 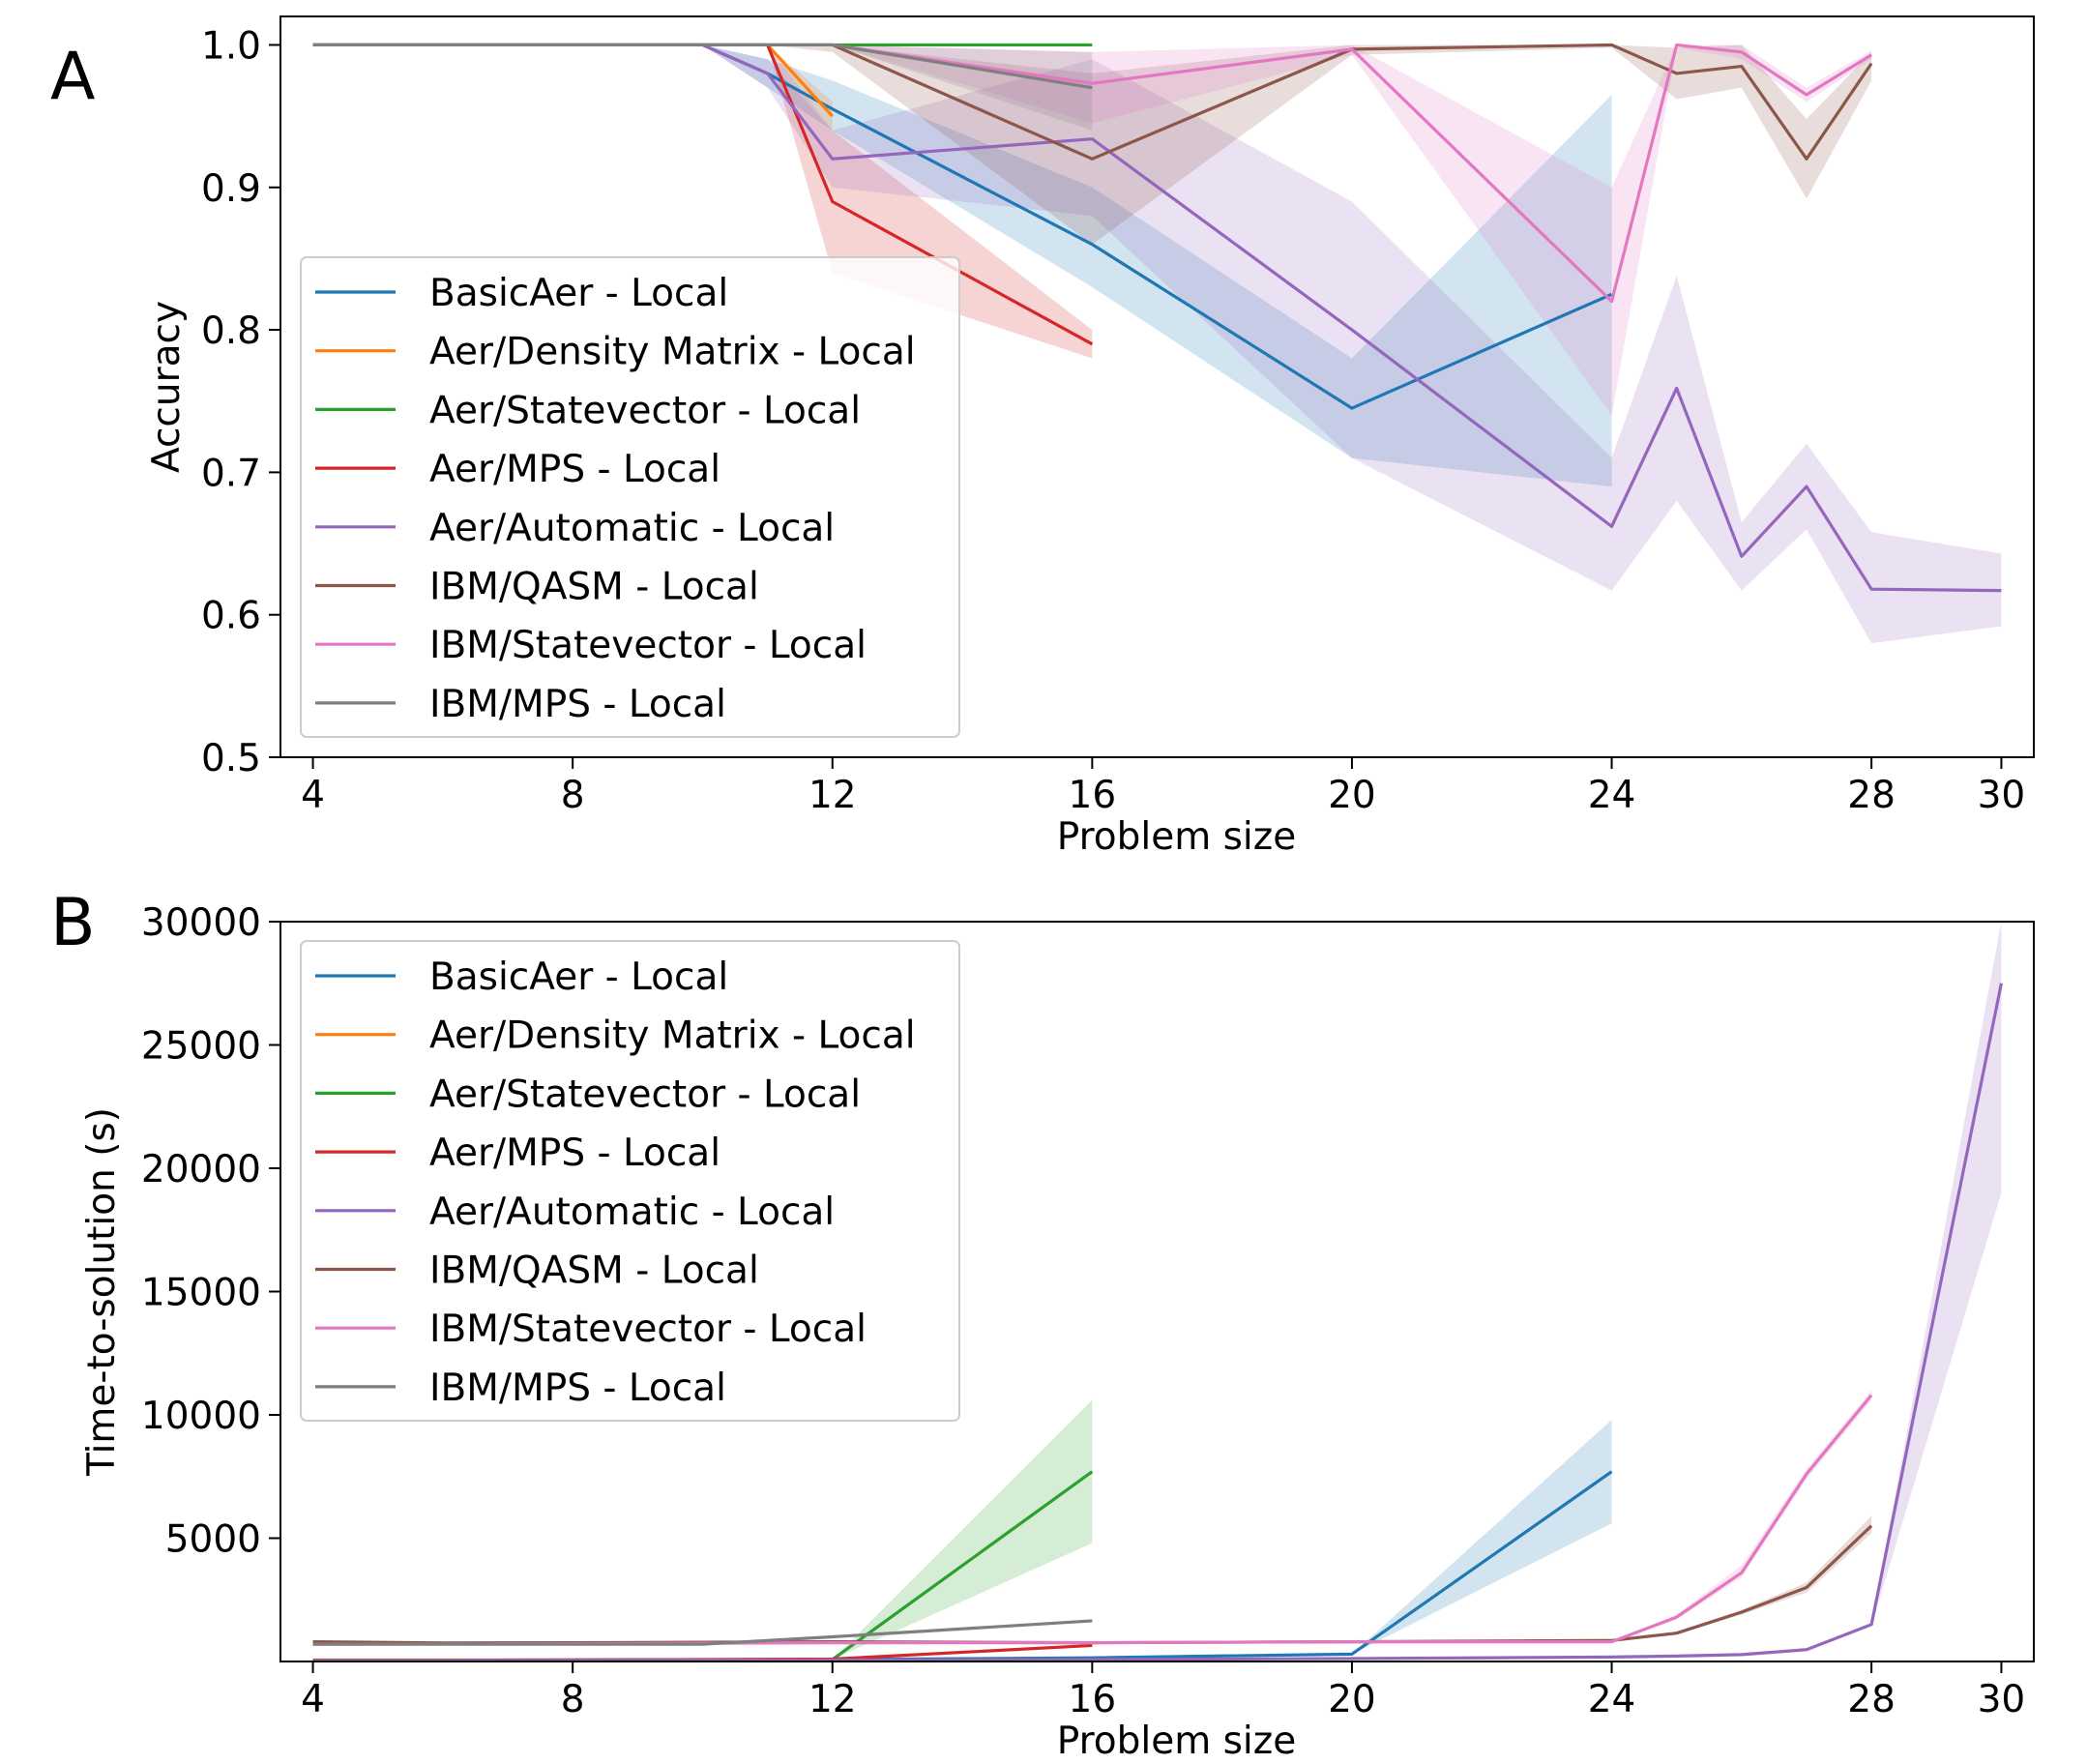 What do you see at coordinates (201, 1416) in the screenshot?
I see `y-tick-label: 10000` at bounding box center [201, 1416].